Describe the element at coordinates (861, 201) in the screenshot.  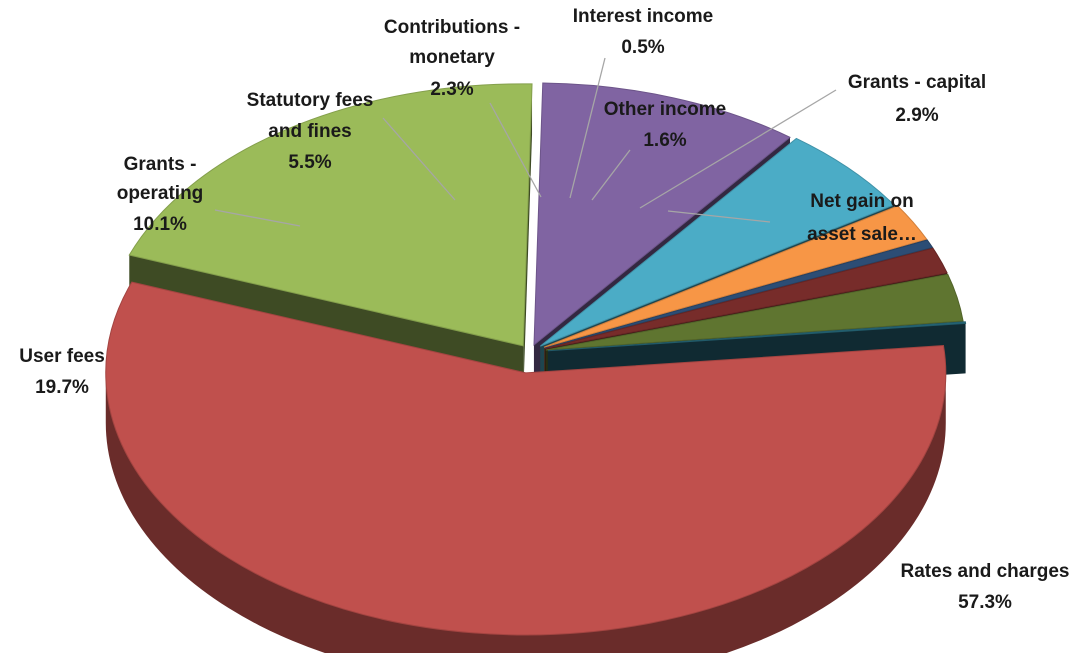
I see `data-label-category-net-gain-on-asset-sale: Net gain on` at that location.